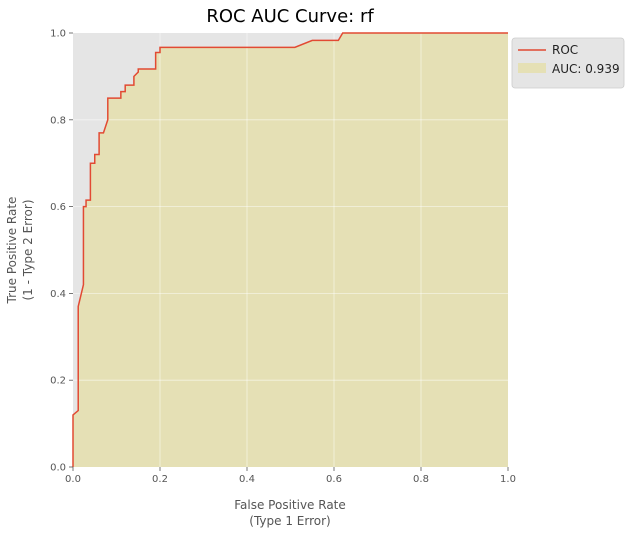 This screenshot has width=631, height=535. What do you see at coordinates (61, 251) in the screenshot?
I see `y-ticks: 0.0 0.2 0.4 0.6 0.8 1.0` at bounding box center [61, 251].